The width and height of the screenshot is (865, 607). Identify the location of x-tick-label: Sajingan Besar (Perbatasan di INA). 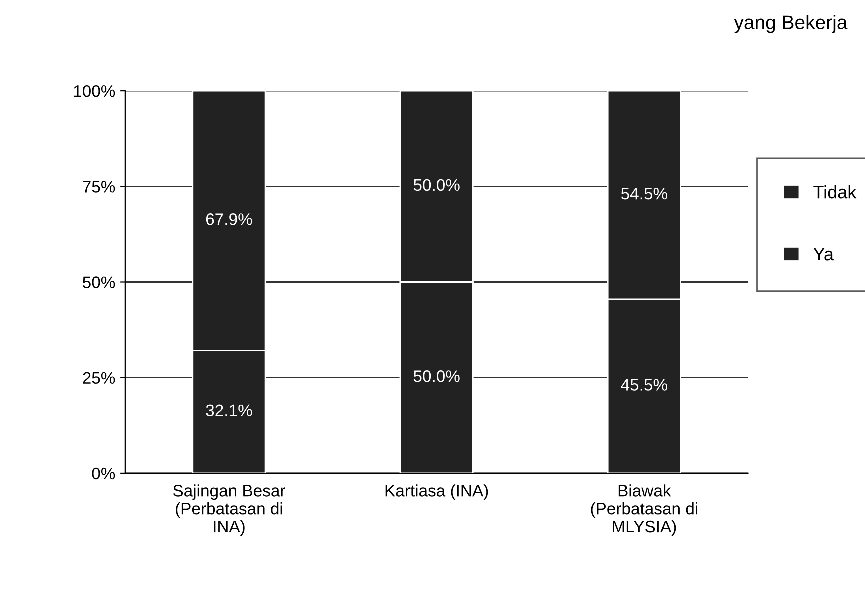
(229, 510).